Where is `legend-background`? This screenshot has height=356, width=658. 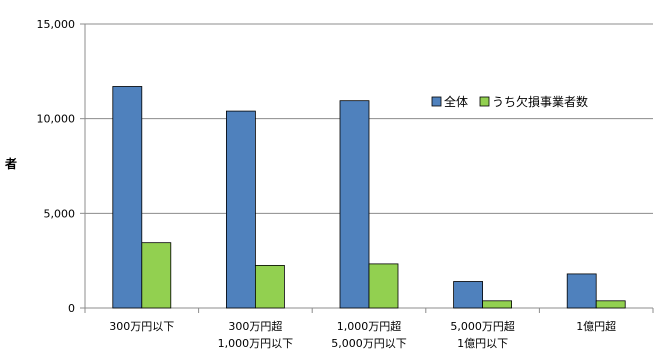
legend-background is located at coordinates (524, 103).